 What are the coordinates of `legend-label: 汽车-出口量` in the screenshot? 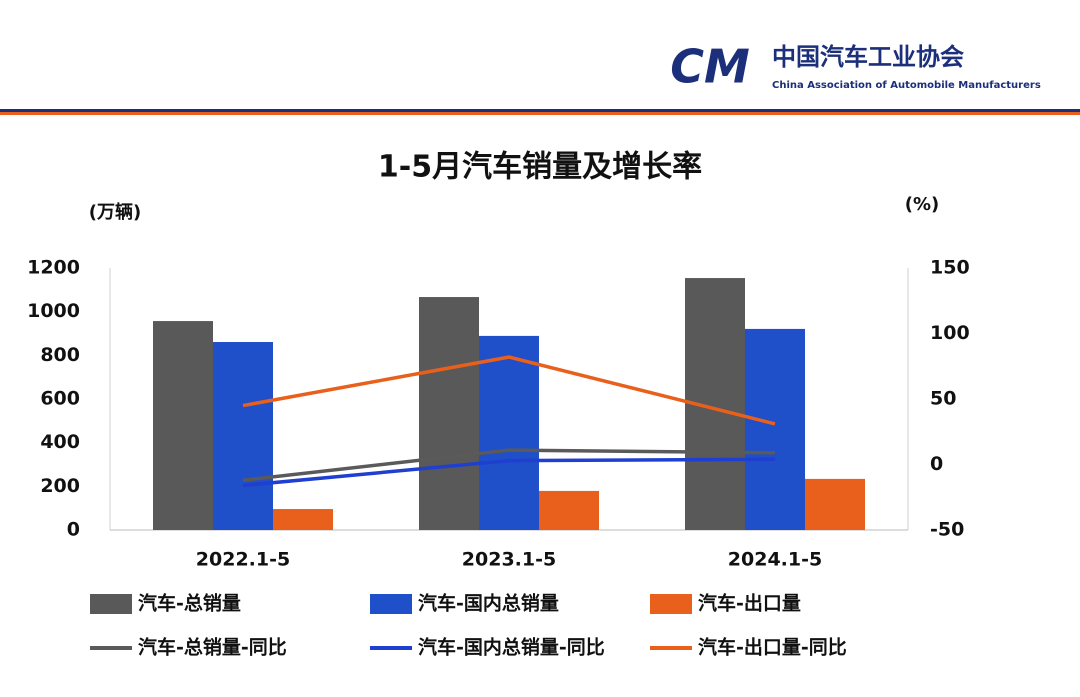 It's located at (749, 603).